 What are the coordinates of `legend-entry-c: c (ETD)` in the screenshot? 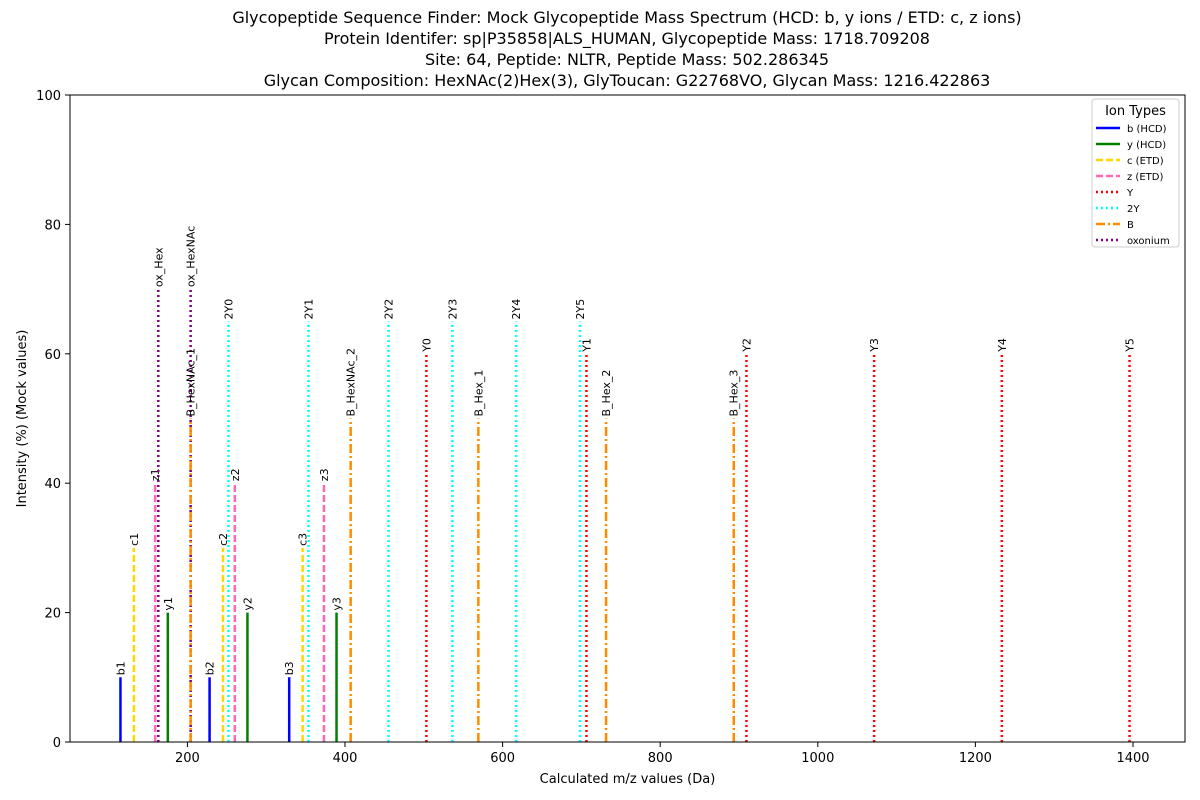 It's located at (1145, 161).